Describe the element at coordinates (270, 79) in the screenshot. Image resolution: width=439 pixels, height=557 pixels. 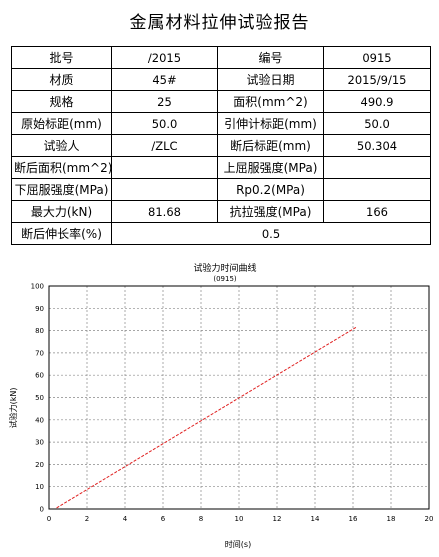
I see `field-label: 试验日期` at that location.